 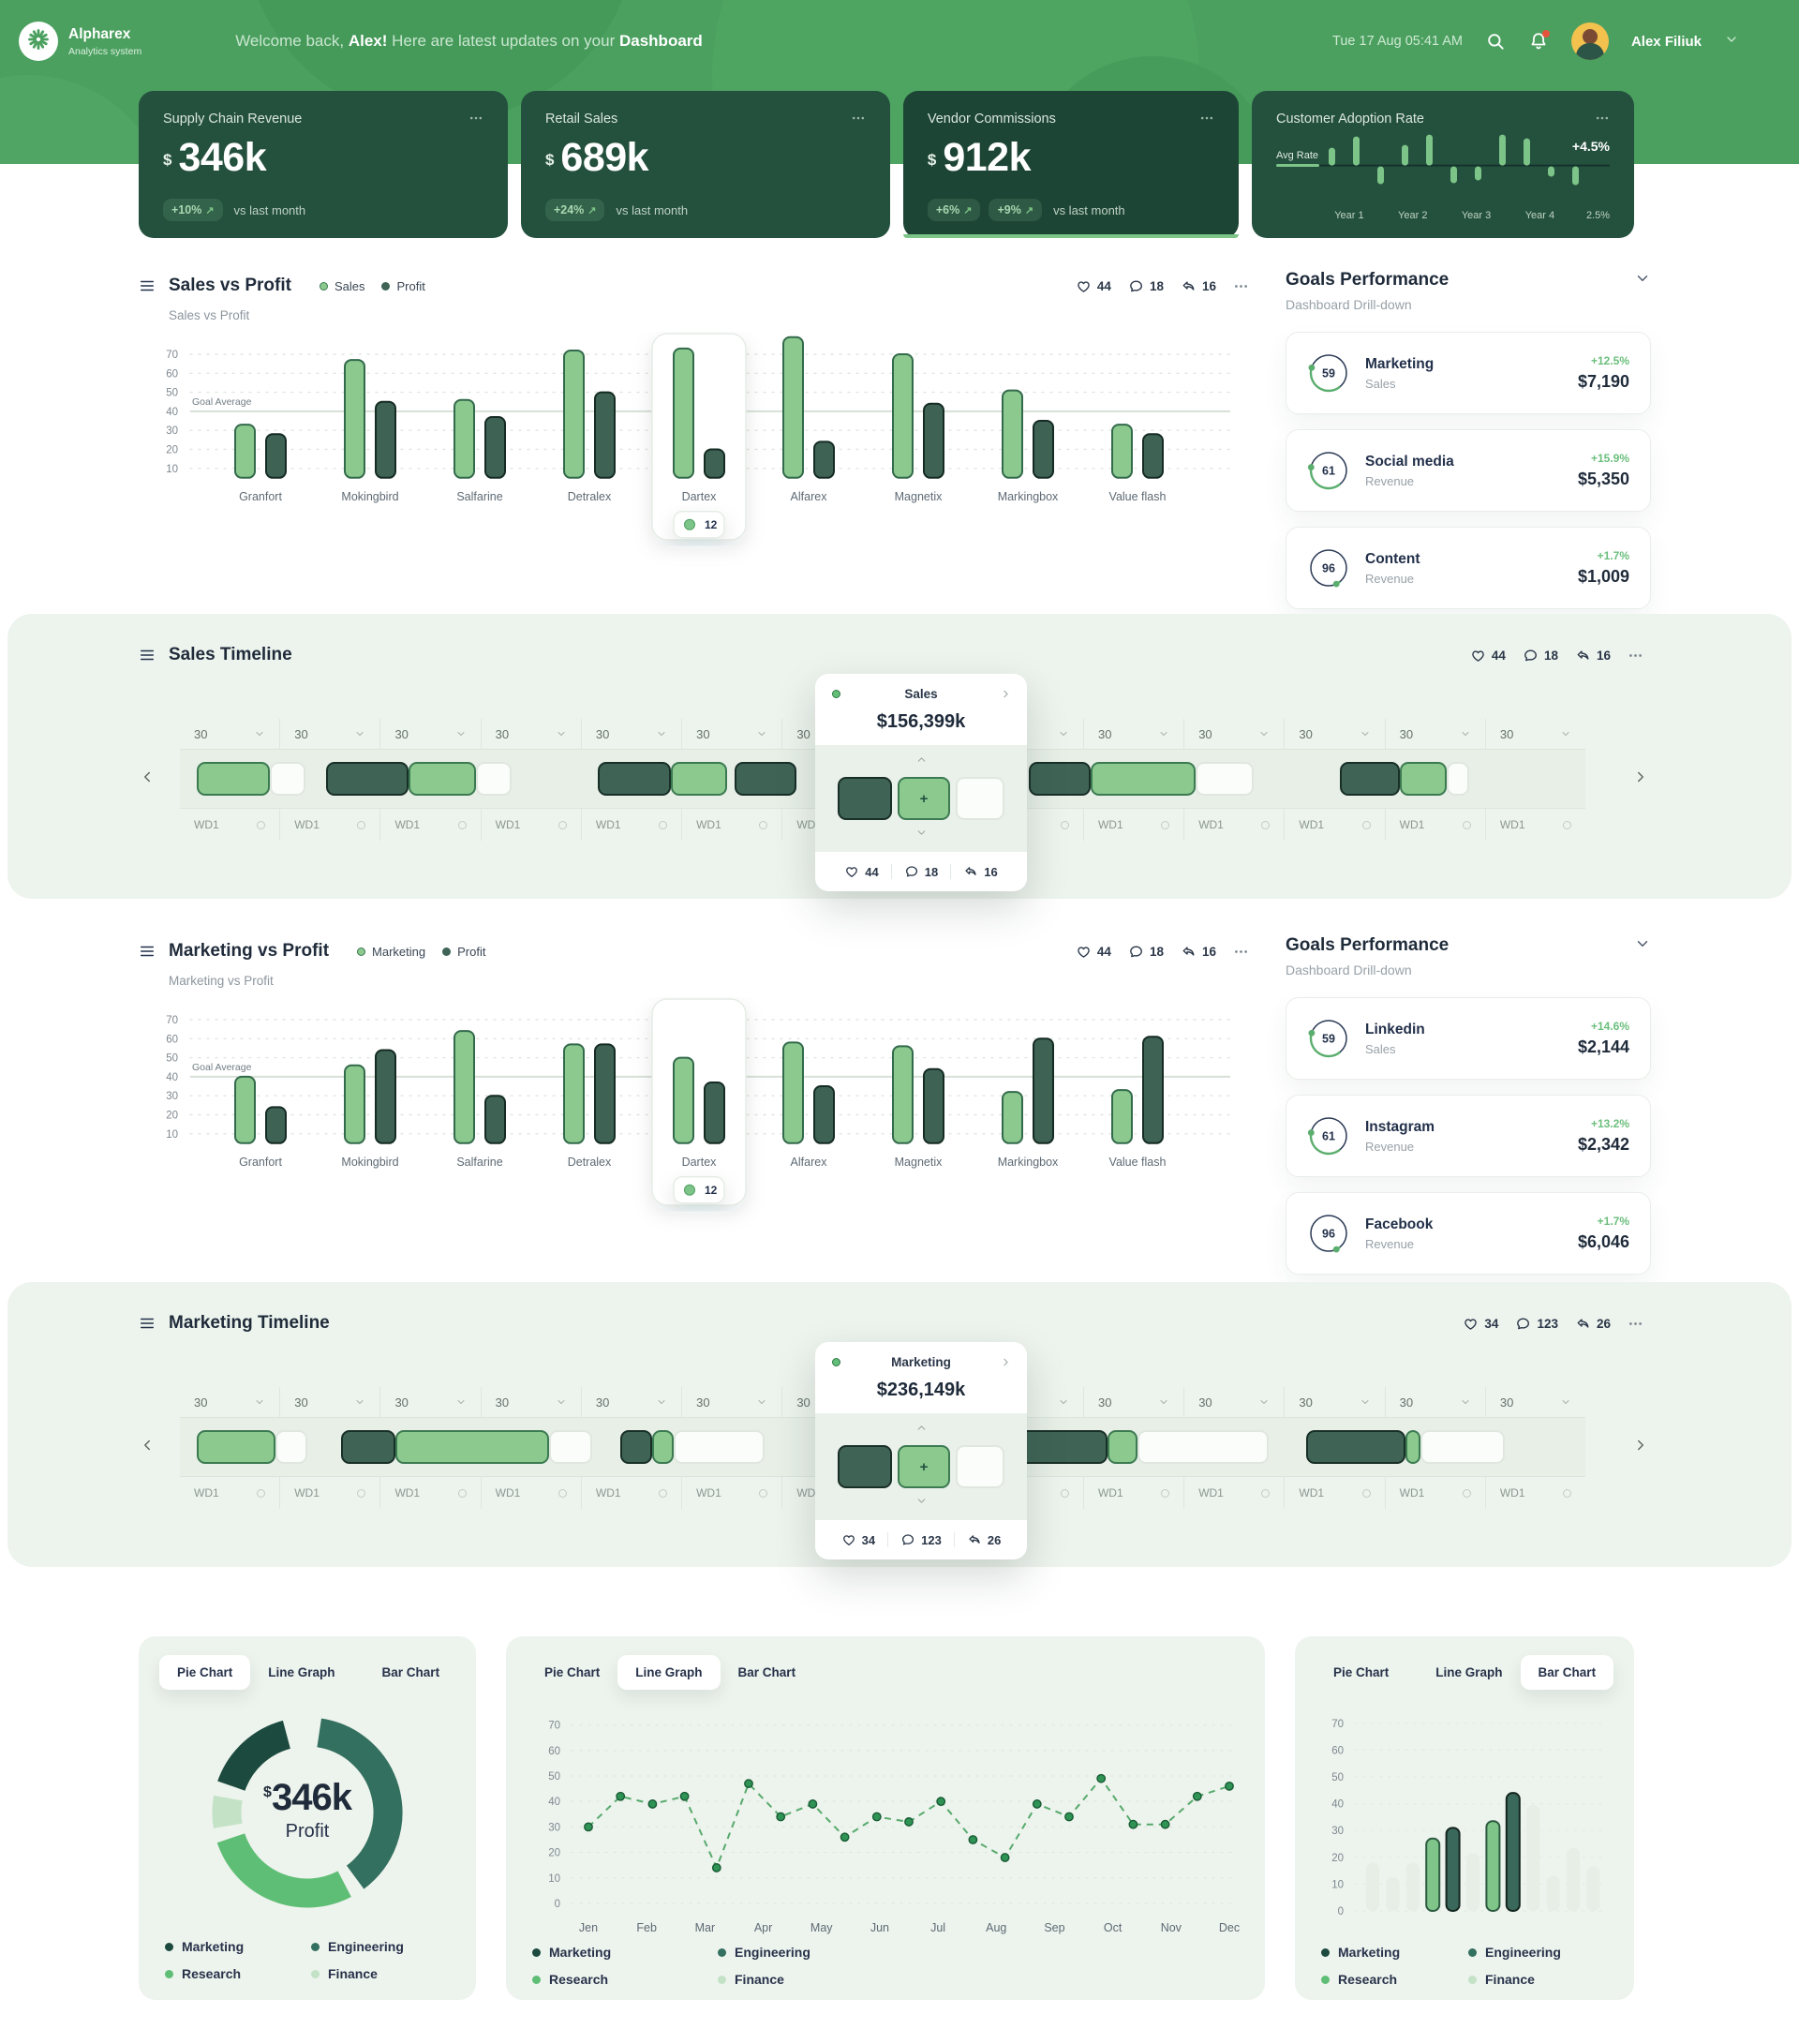 I want to click on popup-cell-d, so click(x=865, y=798).